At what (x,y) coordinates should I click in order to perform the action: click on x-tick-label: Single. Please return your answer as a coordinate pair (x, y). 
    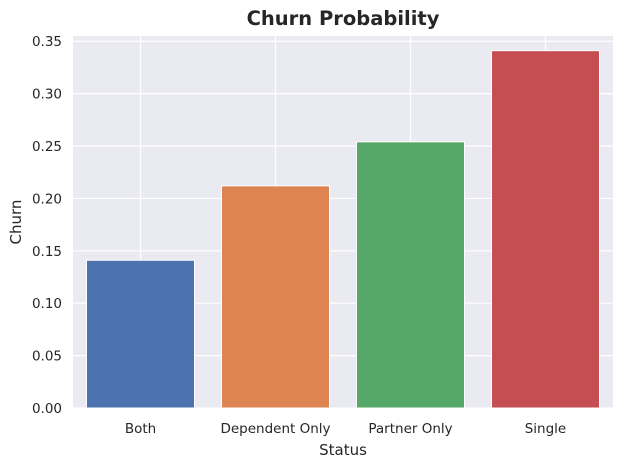
    Looking at the image, I should click on (546, 429).